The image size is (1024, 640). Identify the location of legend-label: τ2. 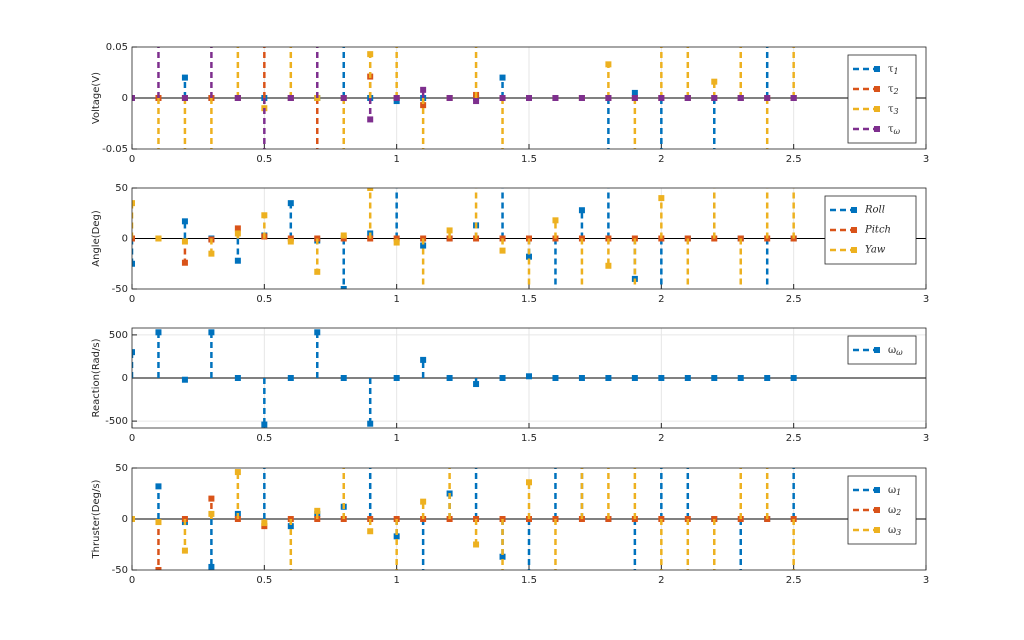
(893, 90).